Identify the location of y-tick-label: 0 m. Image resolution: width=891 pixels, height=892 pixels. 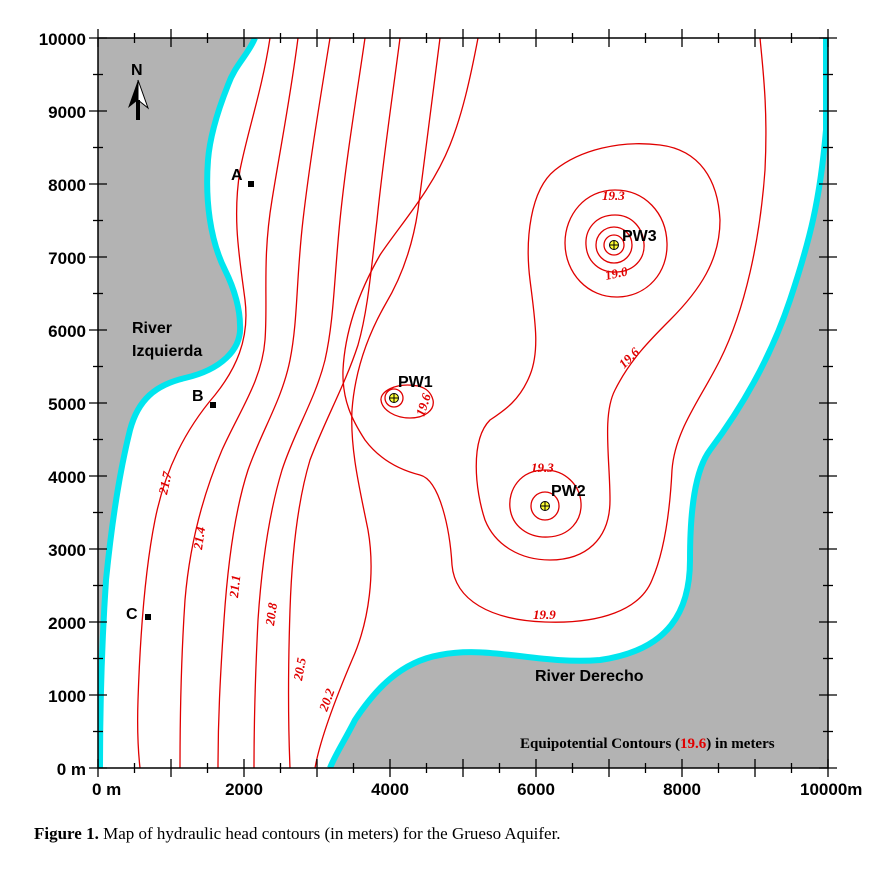
(71, 769).